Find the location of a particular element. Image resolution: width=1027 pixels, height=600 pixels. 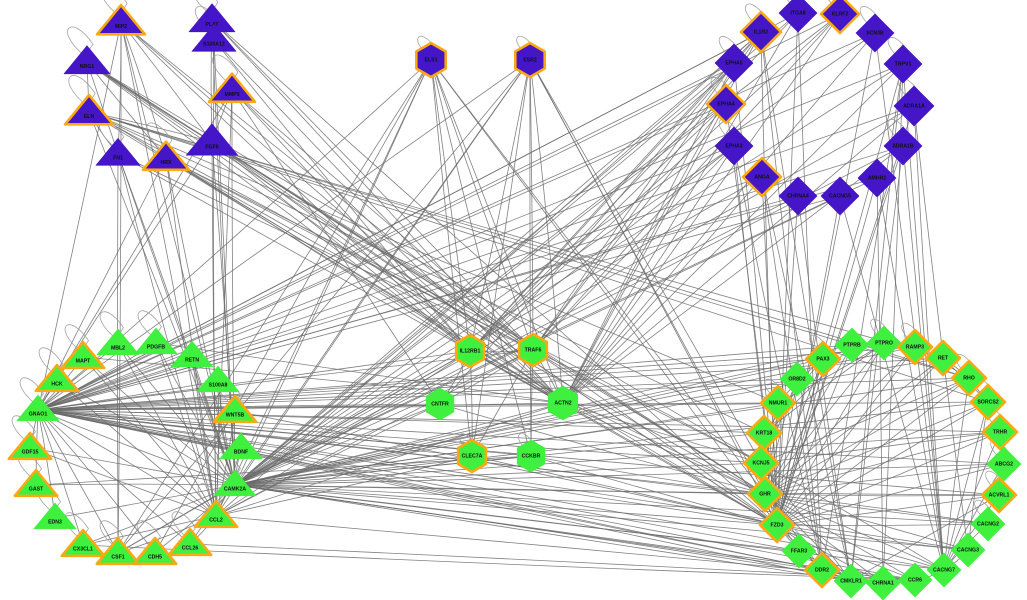

graph-node: ESR2 is located at coordinates (530, 60).